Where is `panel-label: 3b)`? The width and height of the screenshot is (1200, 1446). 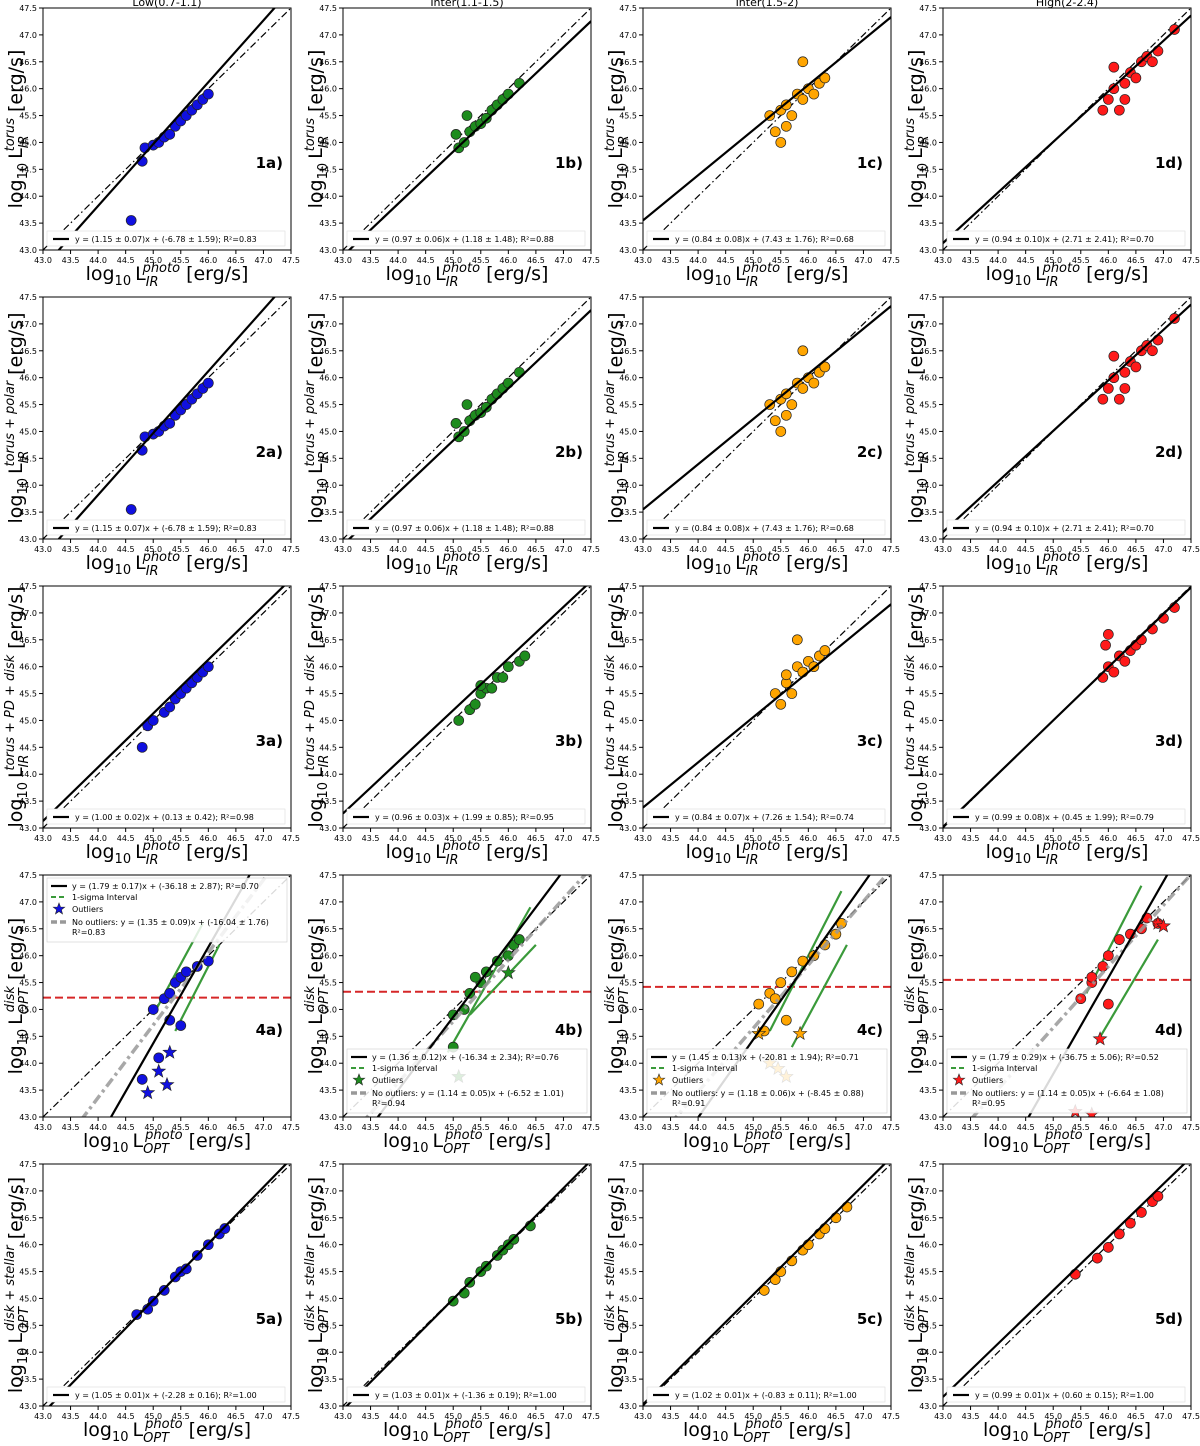
panel-label: 3b) is located at coordinates (569, 741).